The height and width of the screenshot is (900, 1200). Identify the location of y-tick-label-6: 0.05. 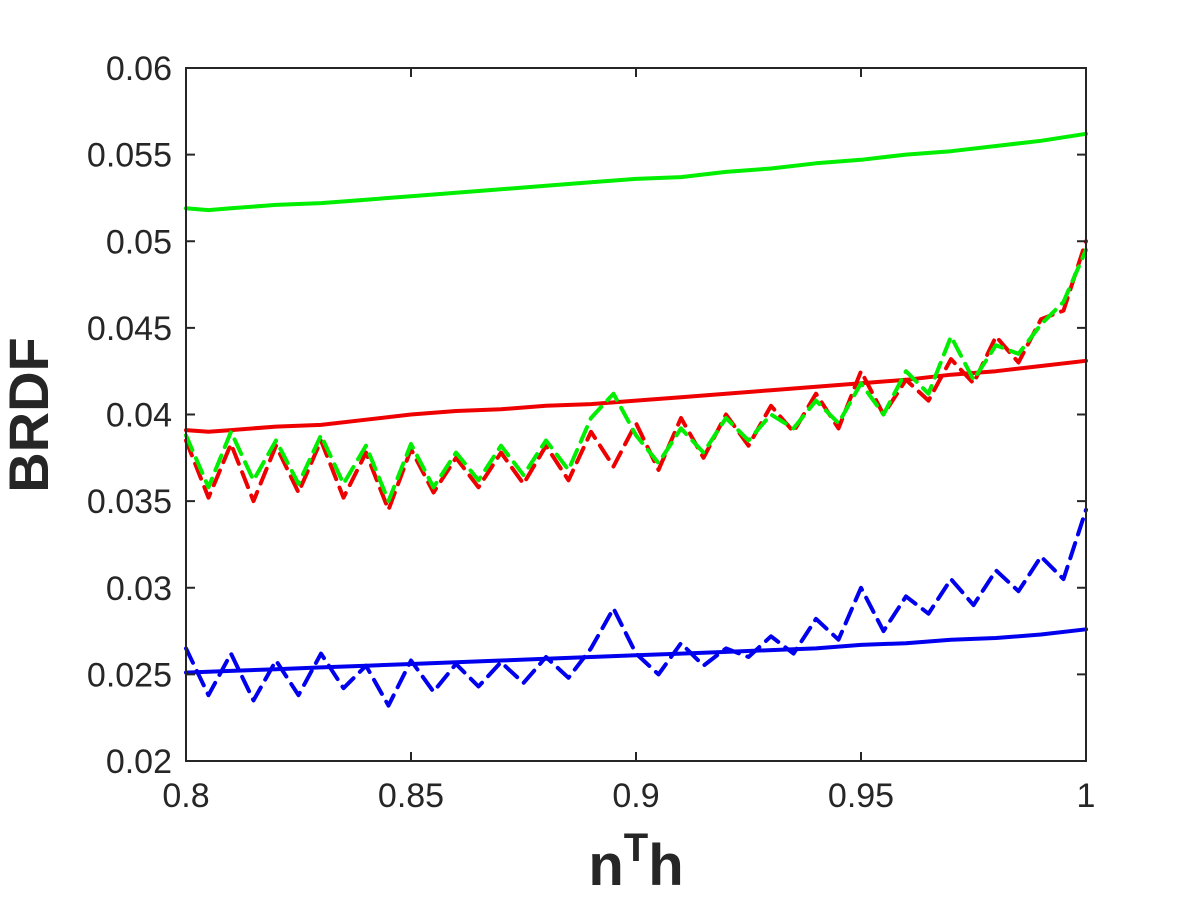
(139, 242).